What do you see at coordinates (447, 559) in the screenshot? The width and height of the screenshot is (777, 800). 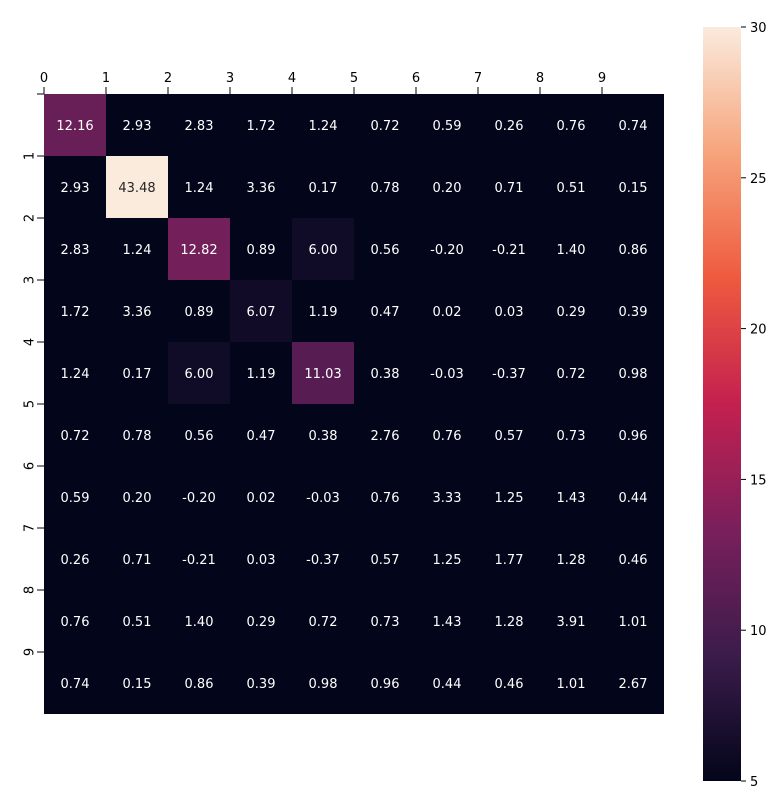 I see `heatmap-cell-r7-c6` at bounding box center [447, 559].